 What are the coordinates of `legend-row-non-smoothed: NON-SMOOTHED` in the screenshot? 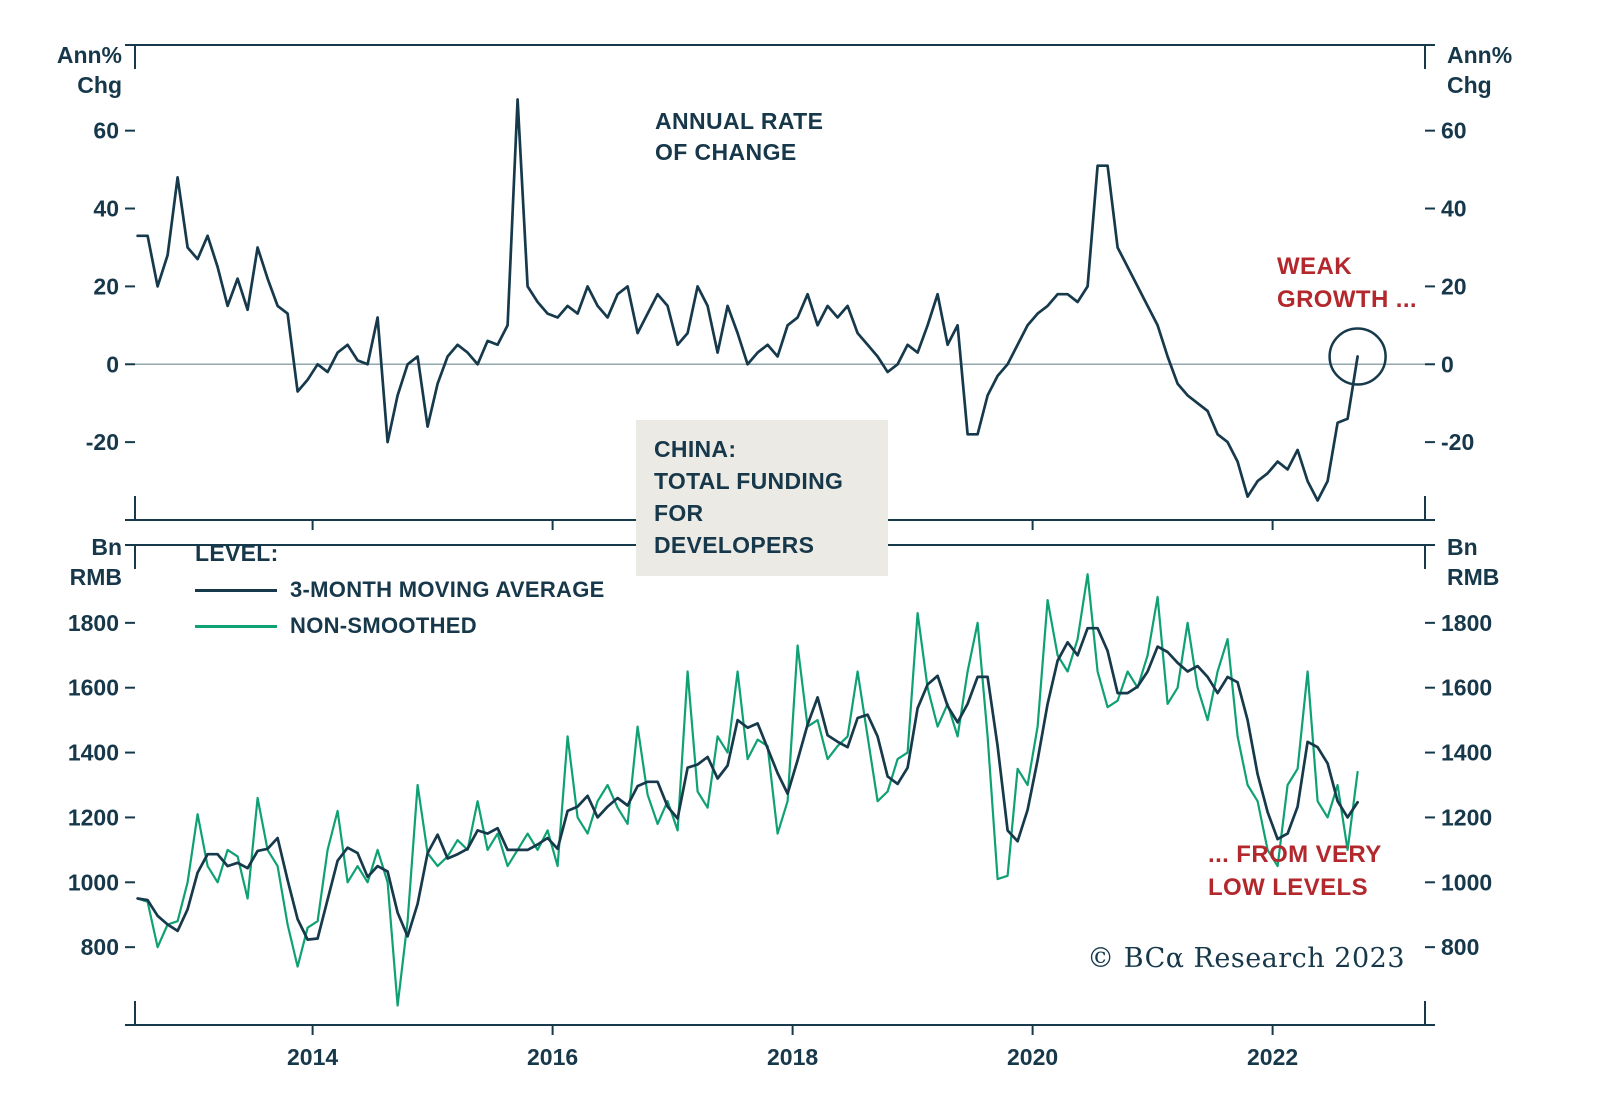 It's located at (400, 626).